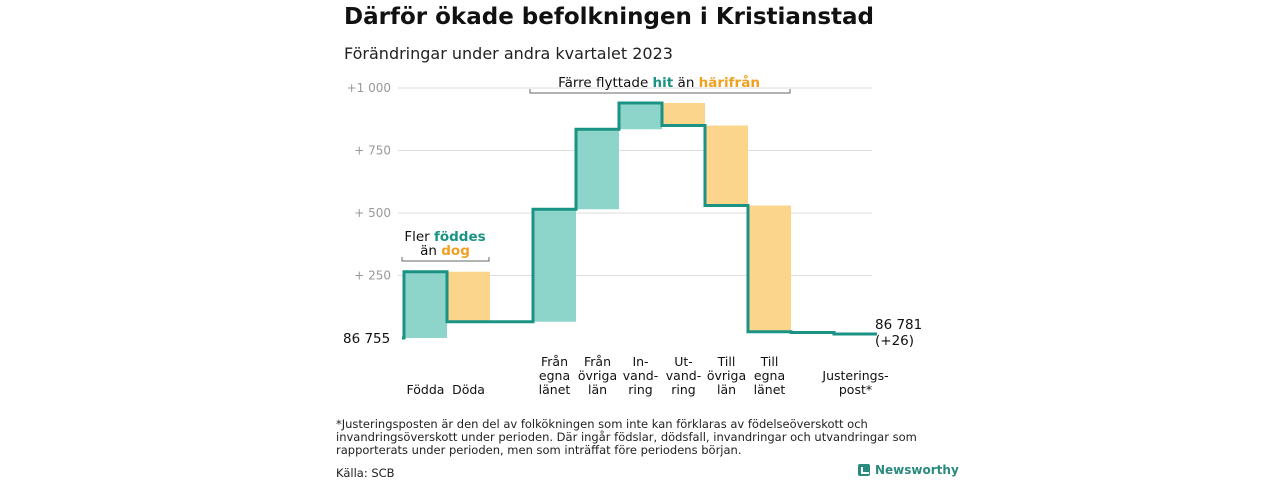  I want to click on y-tick-label: + 250, so click(372, 276).